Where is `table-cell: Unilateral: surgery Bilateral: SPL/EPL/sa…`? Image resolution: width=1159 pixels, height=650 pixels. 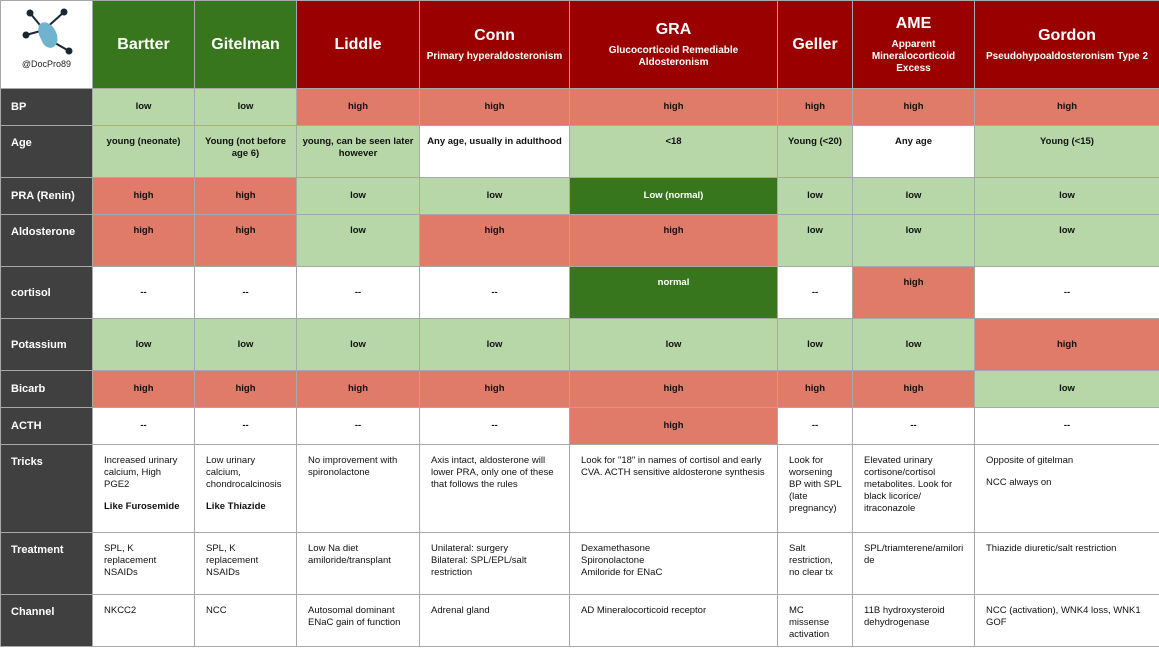
table-cell: Unilateral: surgery Bilateral: SPL/EPL/sa… is located at coordinates (494, 563).